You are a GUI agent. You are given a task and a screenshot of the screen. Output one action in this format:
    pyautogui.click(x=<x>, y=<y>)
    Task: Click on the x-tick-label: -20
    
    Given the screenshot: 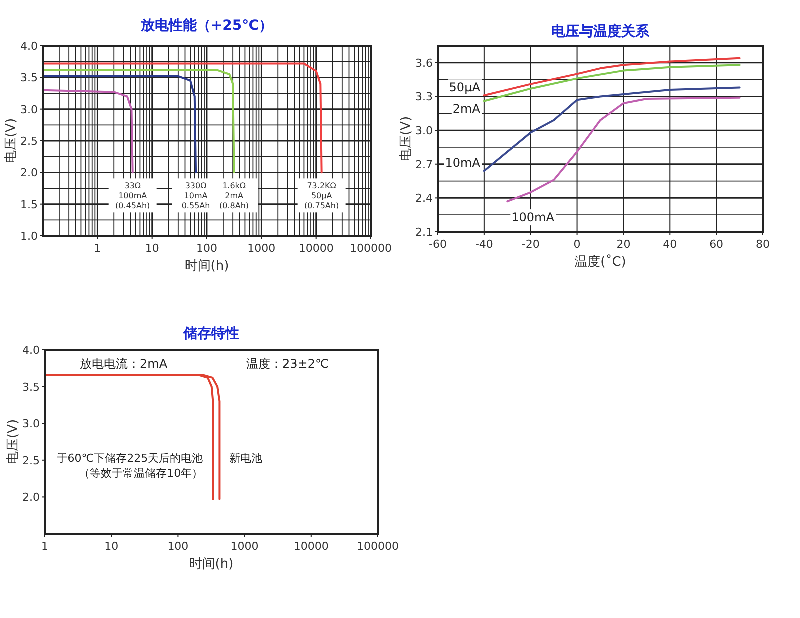 What is the action you would take?
    pyautogui.click(x=531, y=244)
    